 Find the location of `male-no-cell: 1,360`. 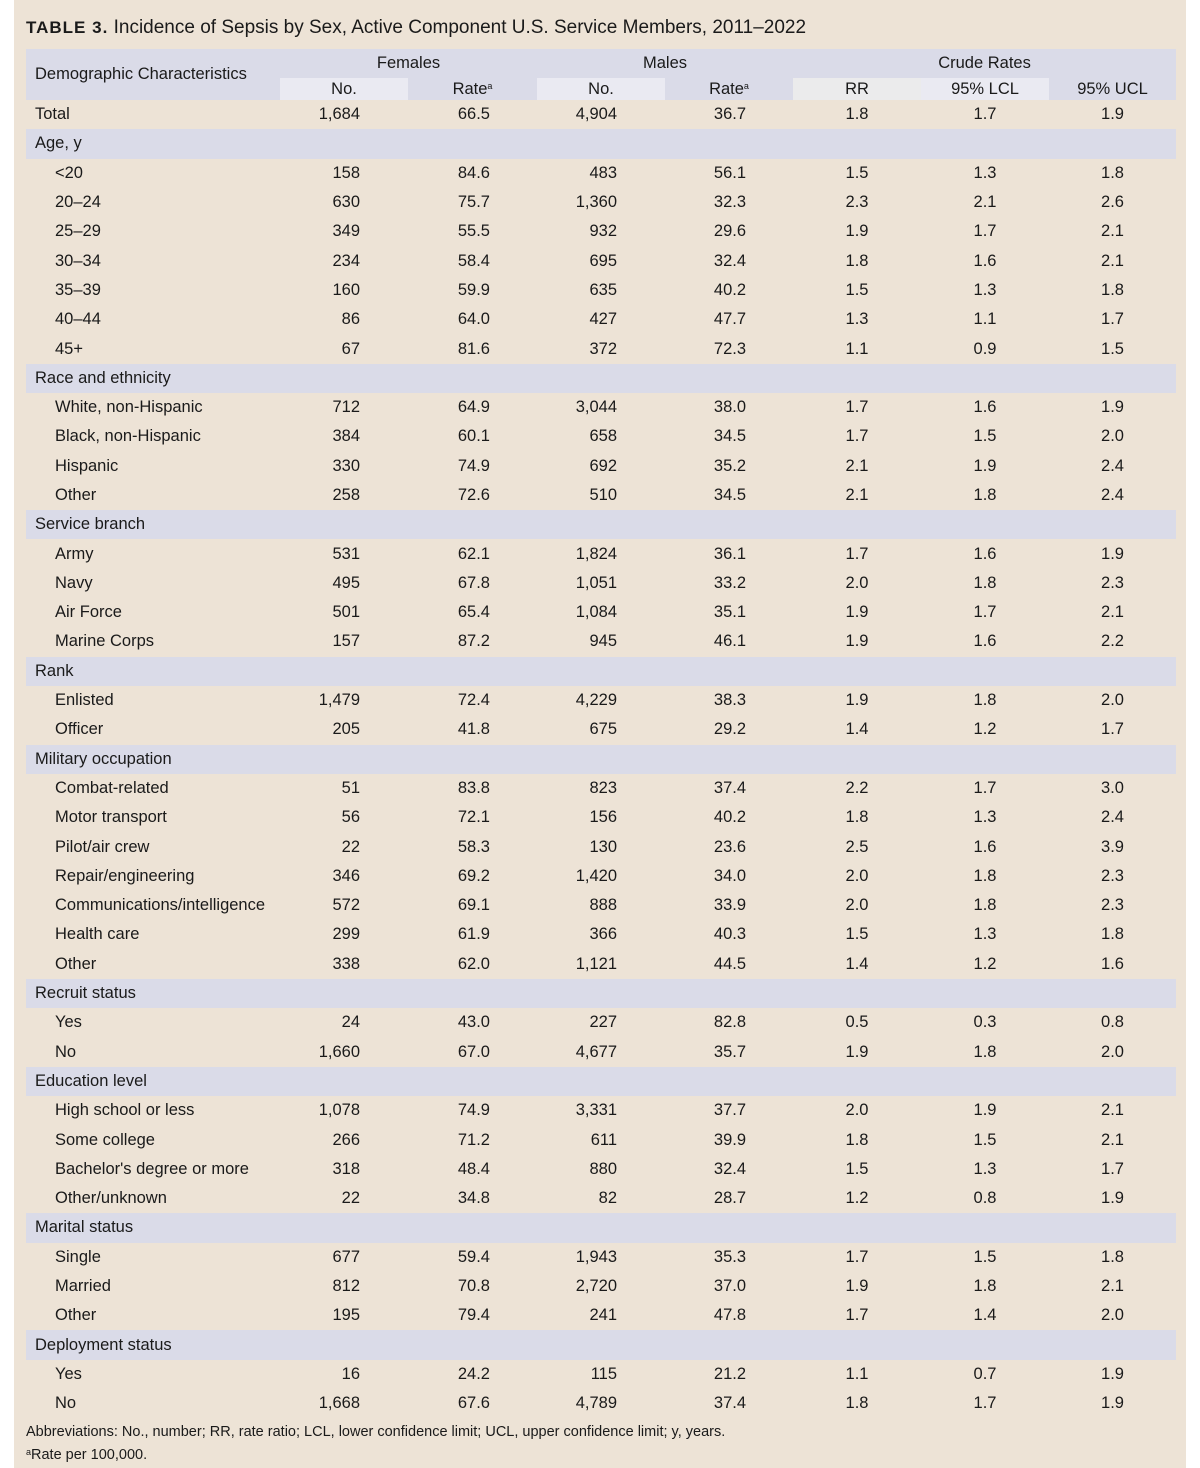

male-no-cell: 1,360 is located at coordinates (596, 202).